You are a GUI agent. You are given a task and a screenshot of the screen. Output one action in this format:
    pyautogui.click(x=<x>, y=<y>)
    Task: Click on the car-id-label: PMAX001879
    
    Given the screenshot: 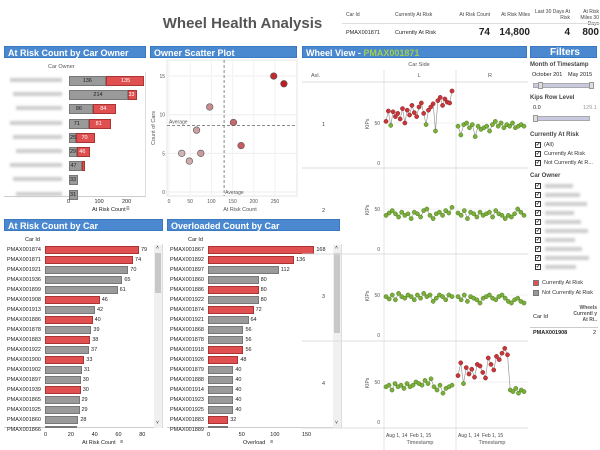 What is the action you would take?
    pyautogui.click(x=187, y=370)
    